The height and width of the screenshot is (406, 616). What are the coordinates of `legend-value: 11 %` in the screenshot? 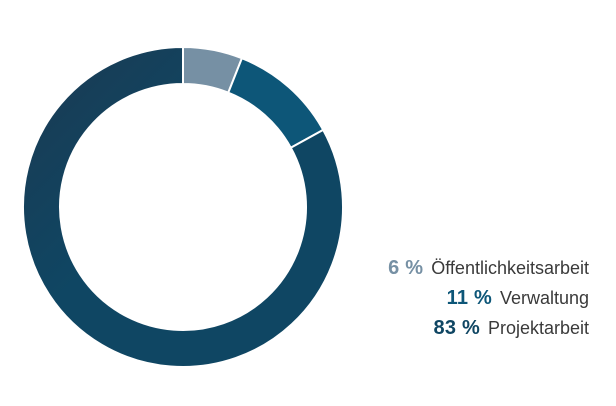 It's located at (469, 298).